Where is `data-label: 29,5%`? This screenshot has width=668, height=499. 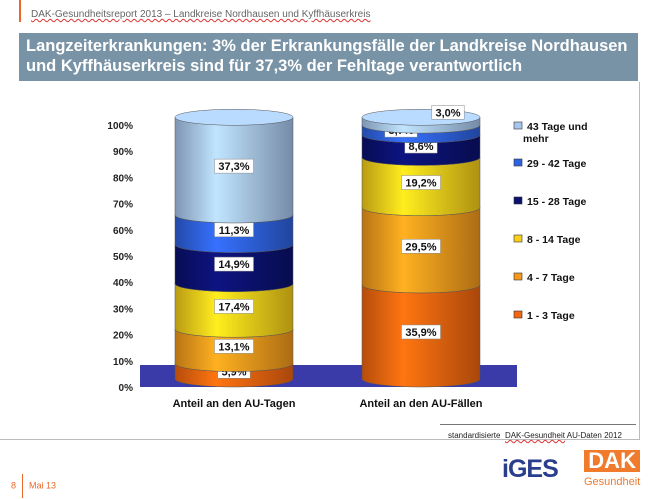 data-label: 29,5% is located at coordinates (420, 247).